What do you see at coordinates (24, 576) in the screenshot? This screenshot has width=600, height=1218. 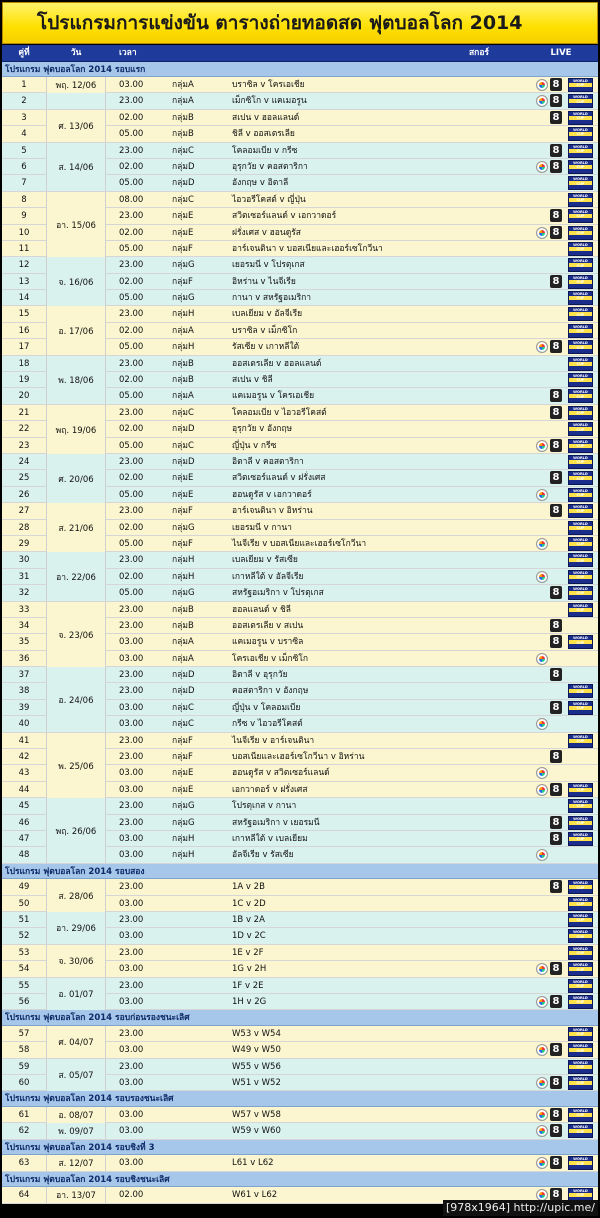 I see `match-number: 31` at bounding box center [24, 576].